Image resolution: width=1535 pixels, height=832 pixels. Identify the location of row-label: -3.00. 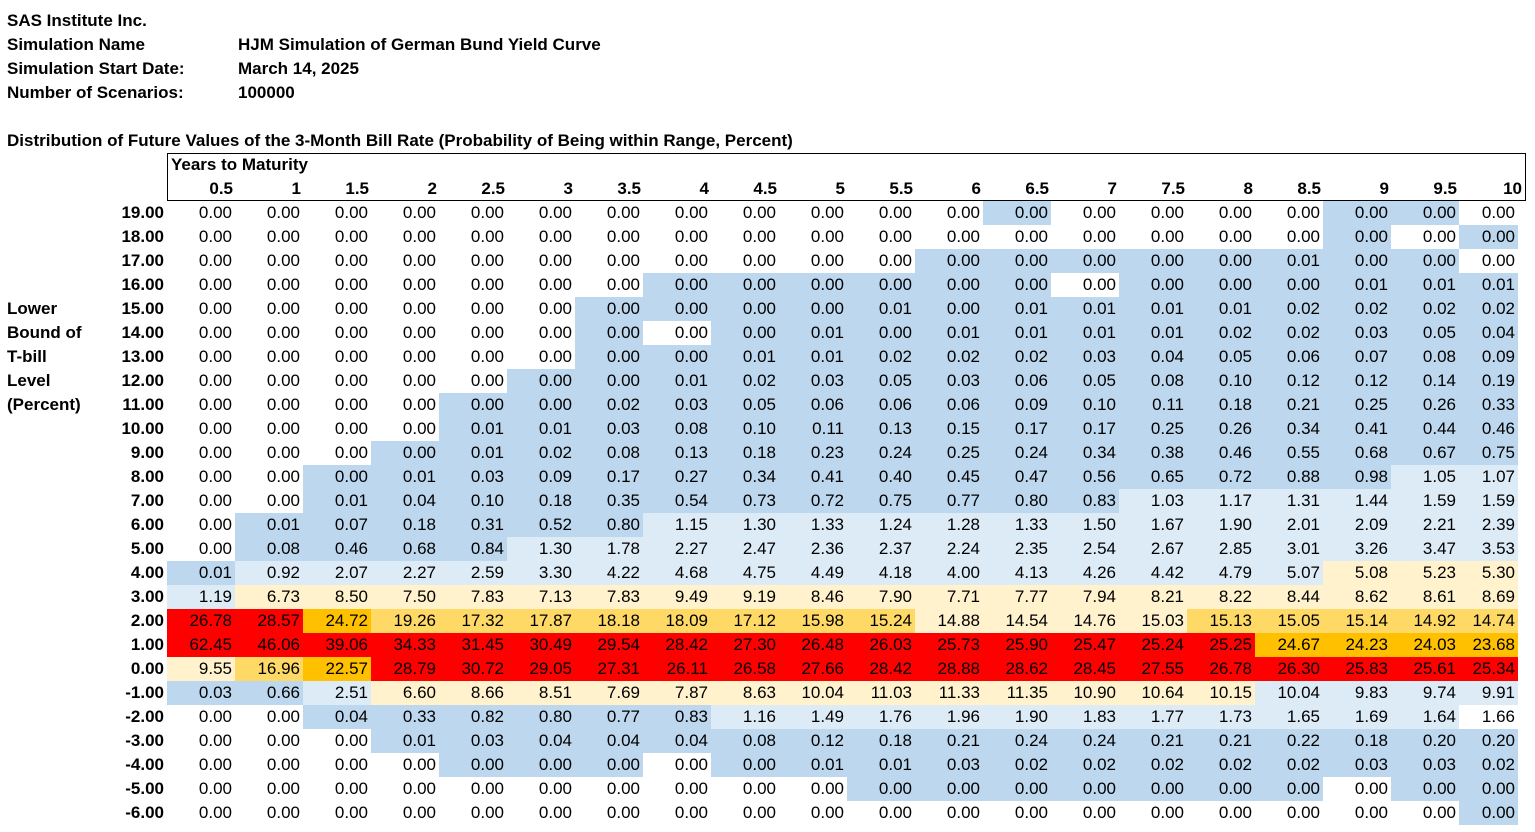
(144, 740).